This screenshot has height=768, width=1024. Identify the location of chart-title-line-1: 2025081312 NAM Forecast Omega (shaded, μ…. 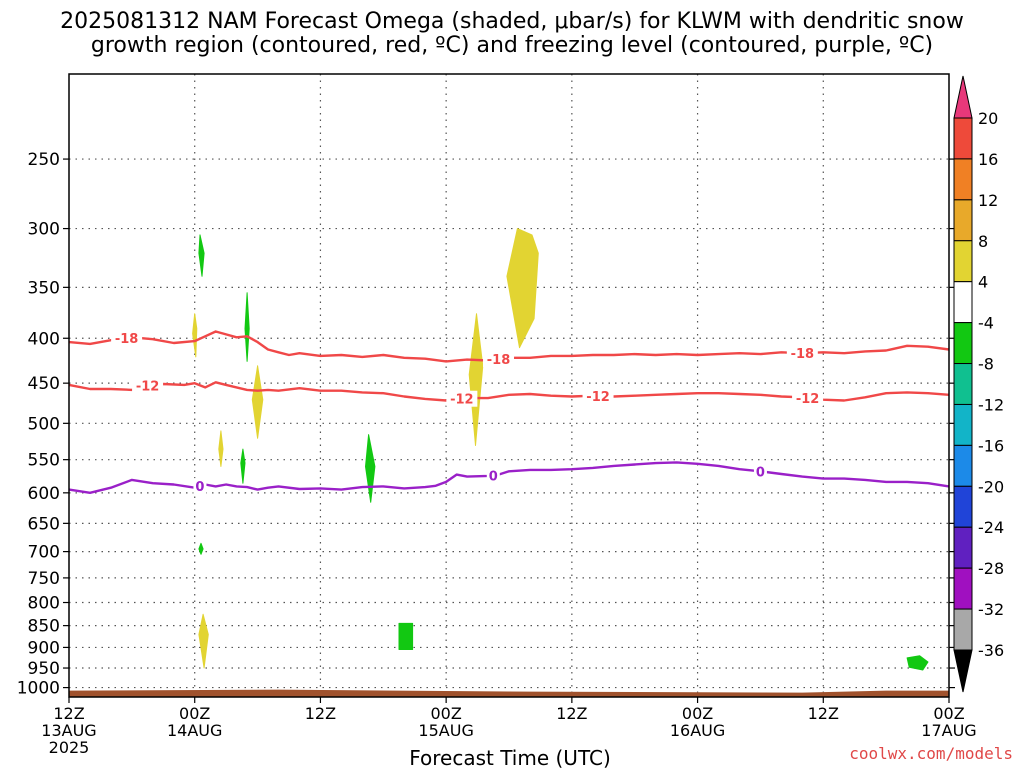
(512, 21).